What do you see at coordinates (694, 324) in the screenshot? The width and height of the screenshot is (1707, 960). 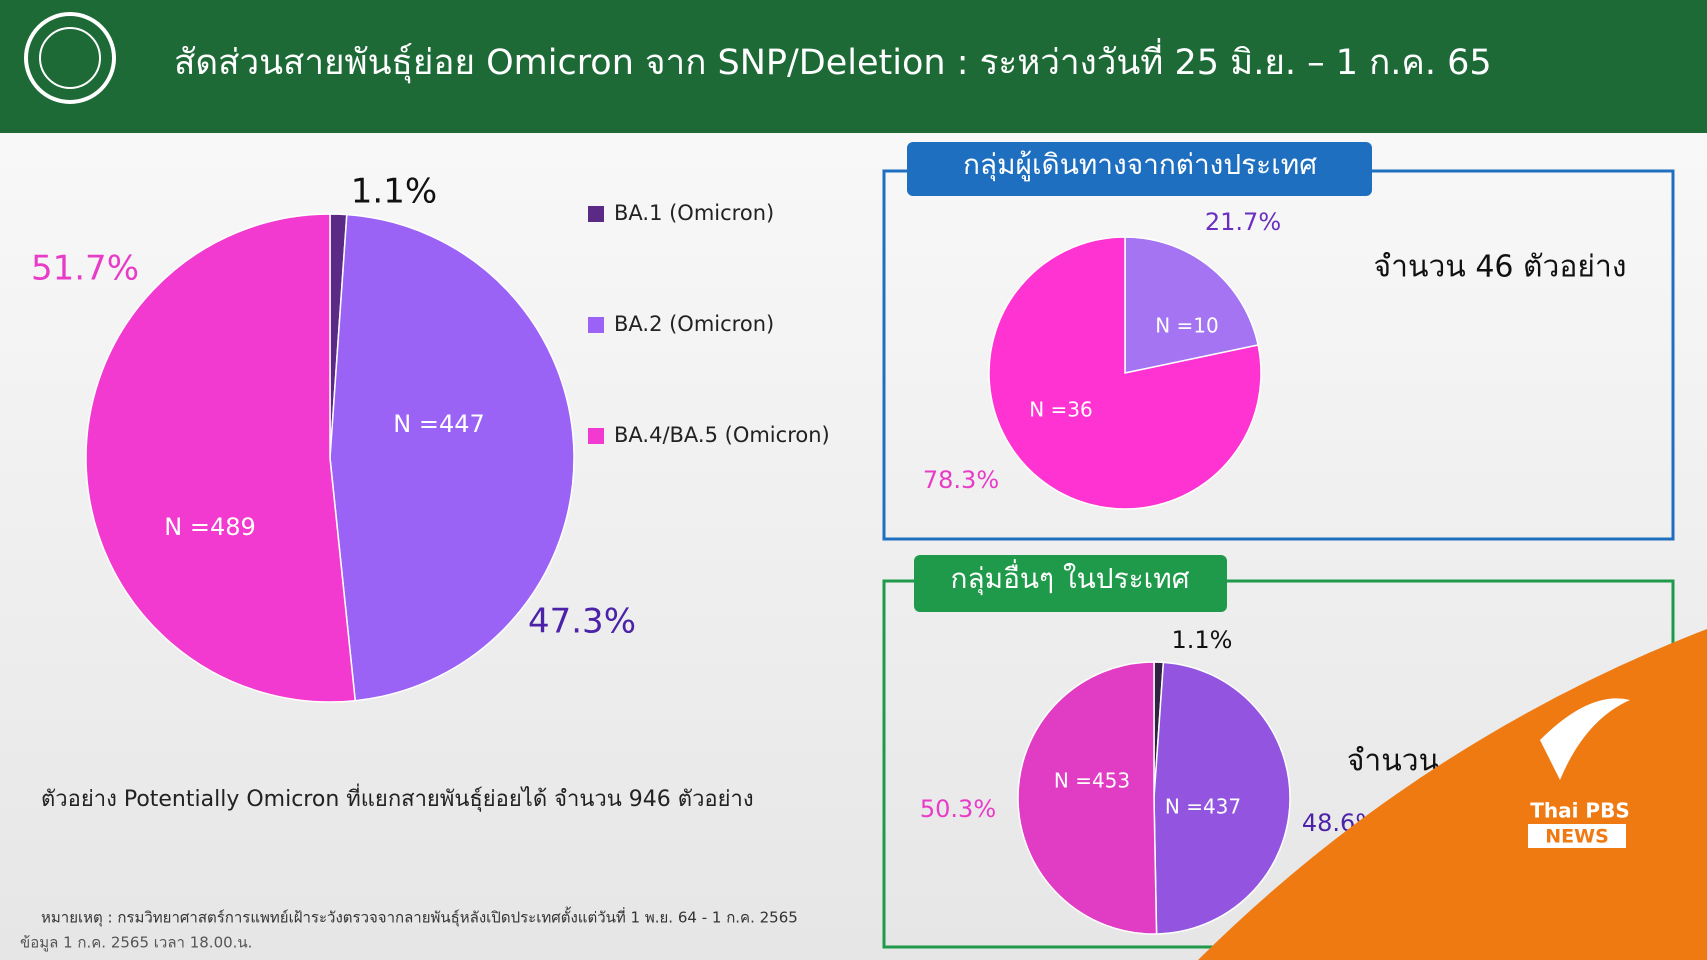 I see `legend-label: BA.2 (Omicron)` at bounding box center [694, 324].